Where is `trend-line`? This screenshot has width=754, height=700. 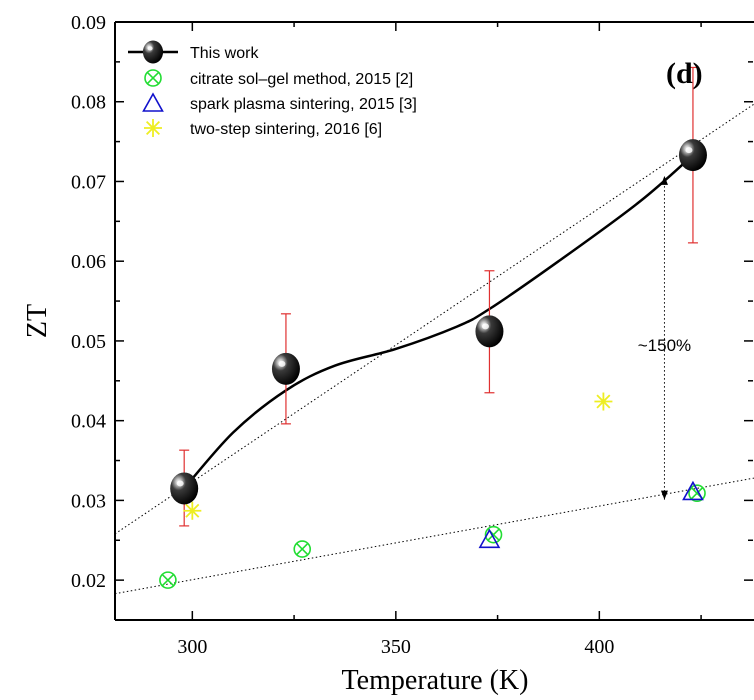
trend-line is located at coordinates (434, 536).